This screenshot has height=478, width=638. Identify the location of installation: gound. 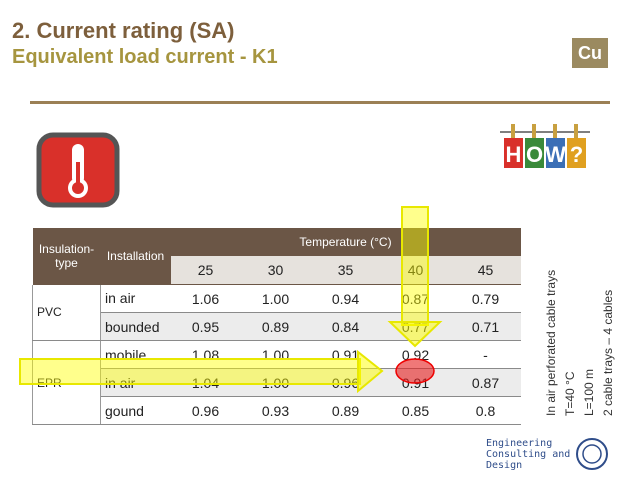
(135, 410).